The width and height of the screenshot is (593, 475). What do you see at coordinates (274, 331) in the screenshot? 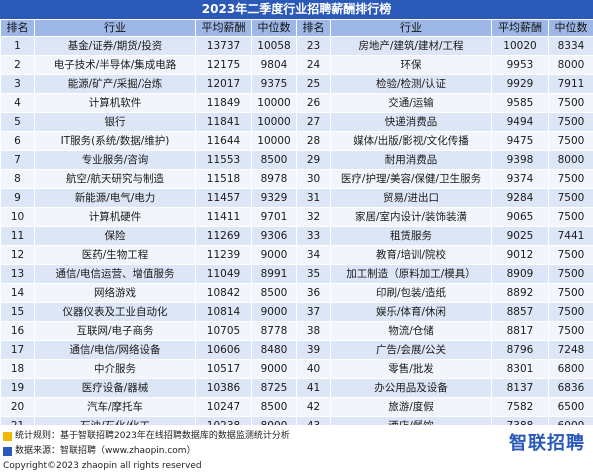
I see `median-cell: 8778` at bounding box center [274, 331].